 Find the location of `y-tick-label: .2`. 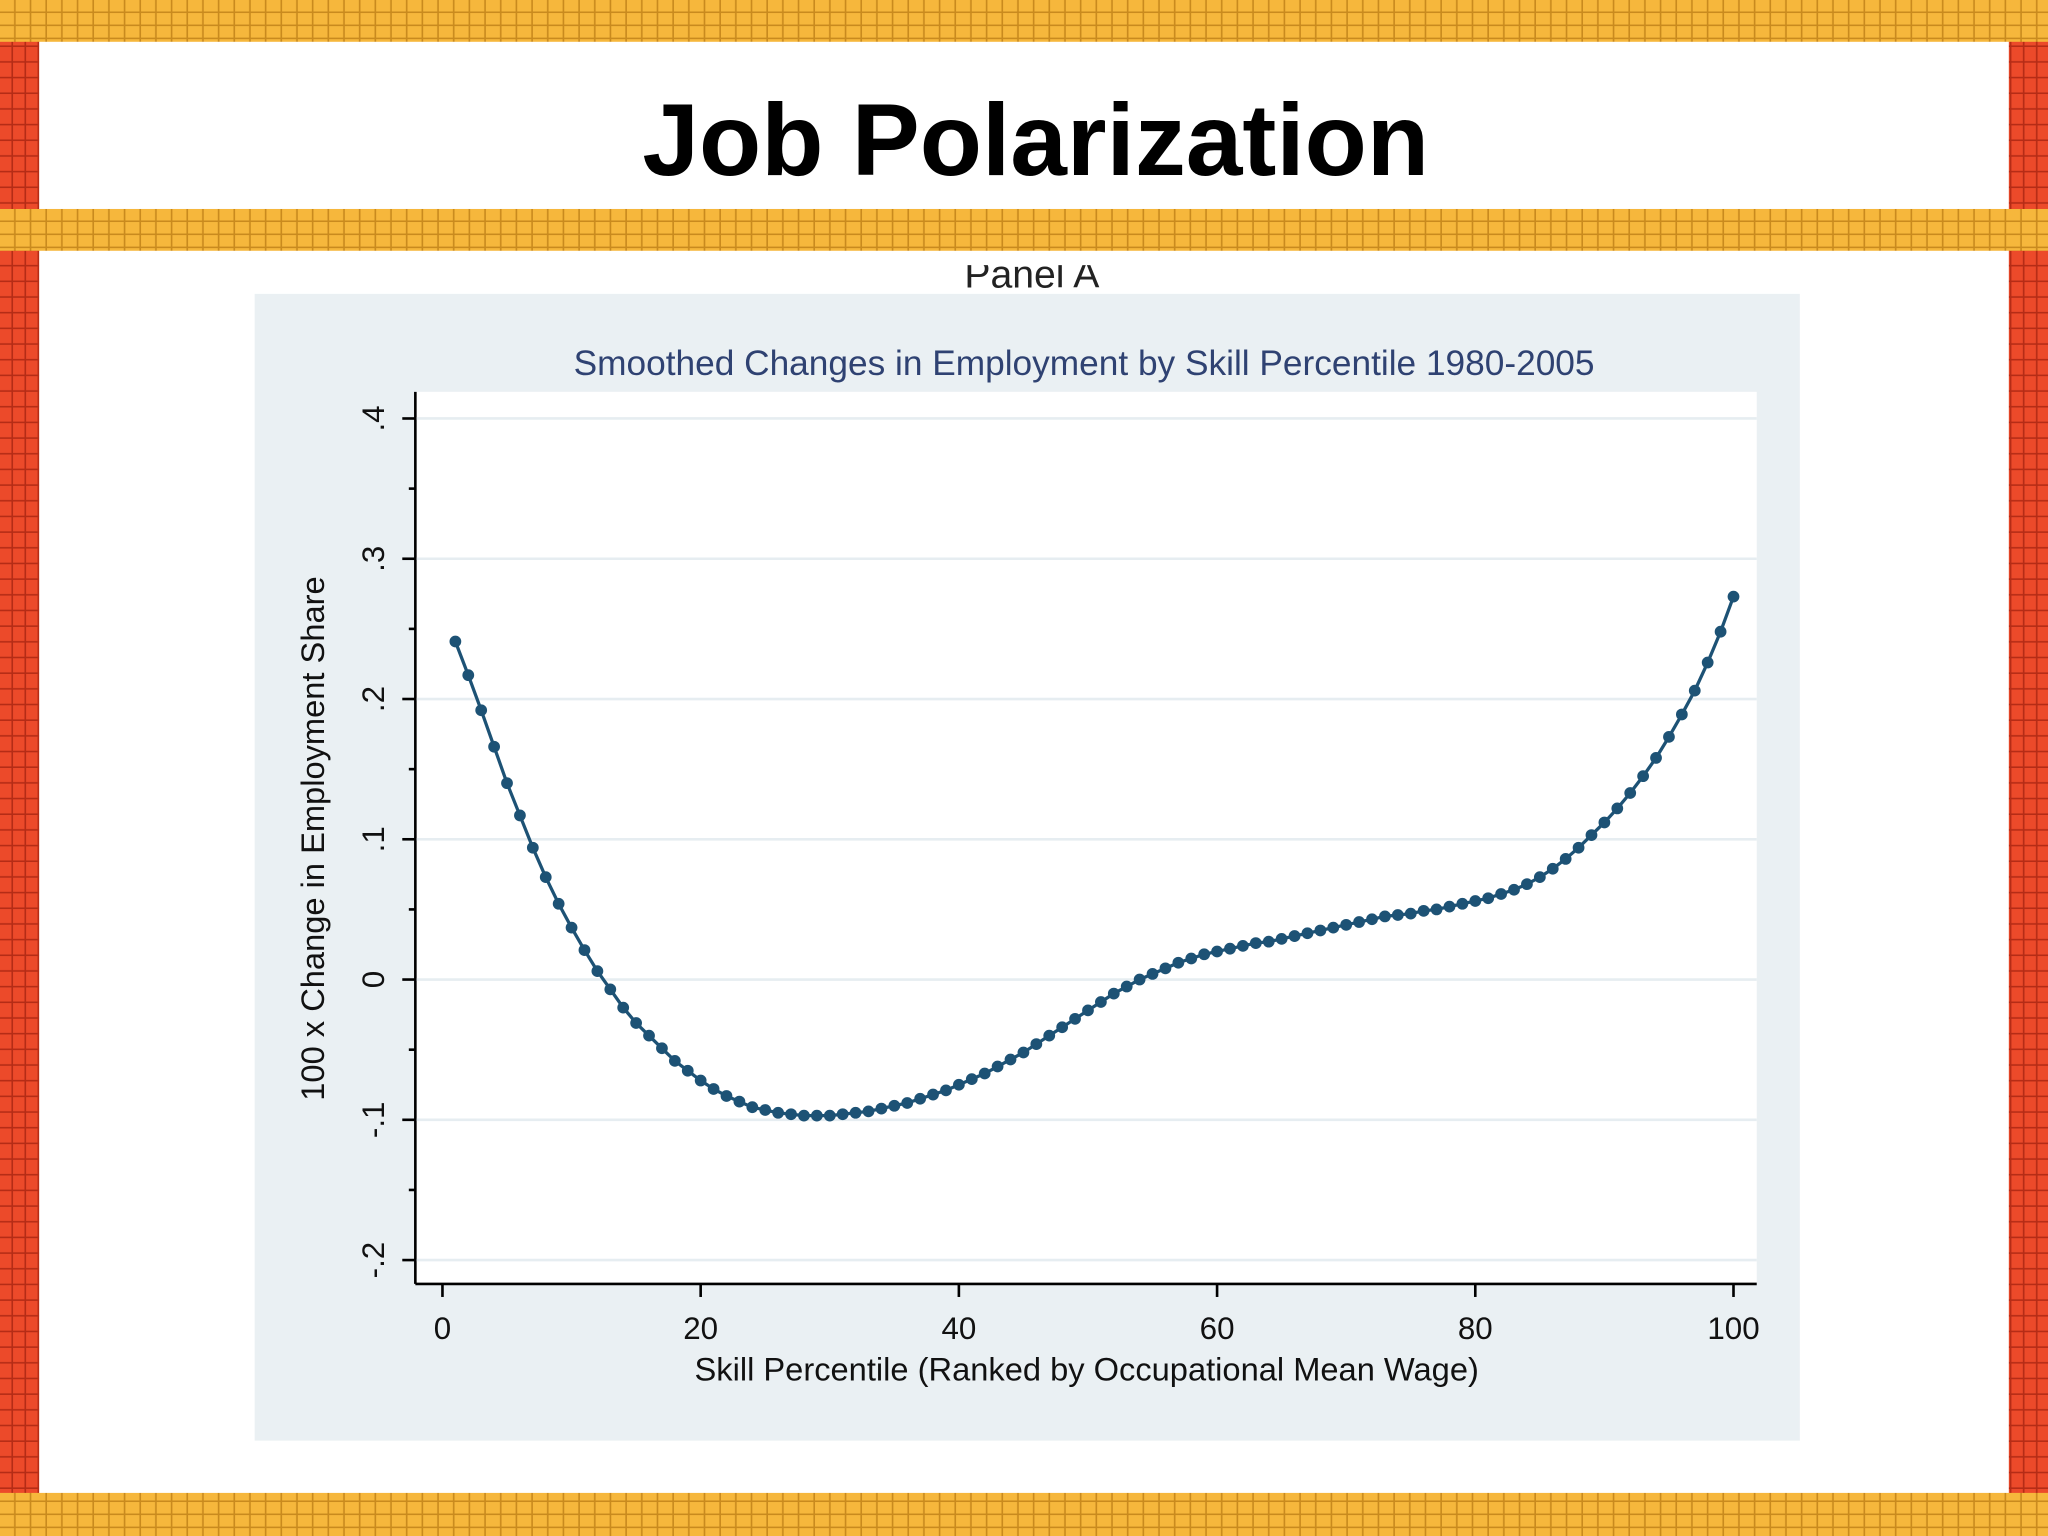

y-tick-label: .2 is located at coordinates (373, 699).